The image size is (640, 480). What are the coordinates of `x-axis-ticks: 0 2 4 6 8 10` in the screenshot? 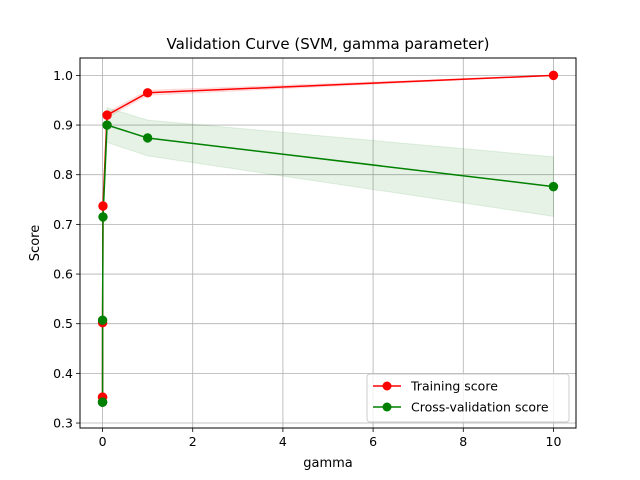 It's located at (330, 438).